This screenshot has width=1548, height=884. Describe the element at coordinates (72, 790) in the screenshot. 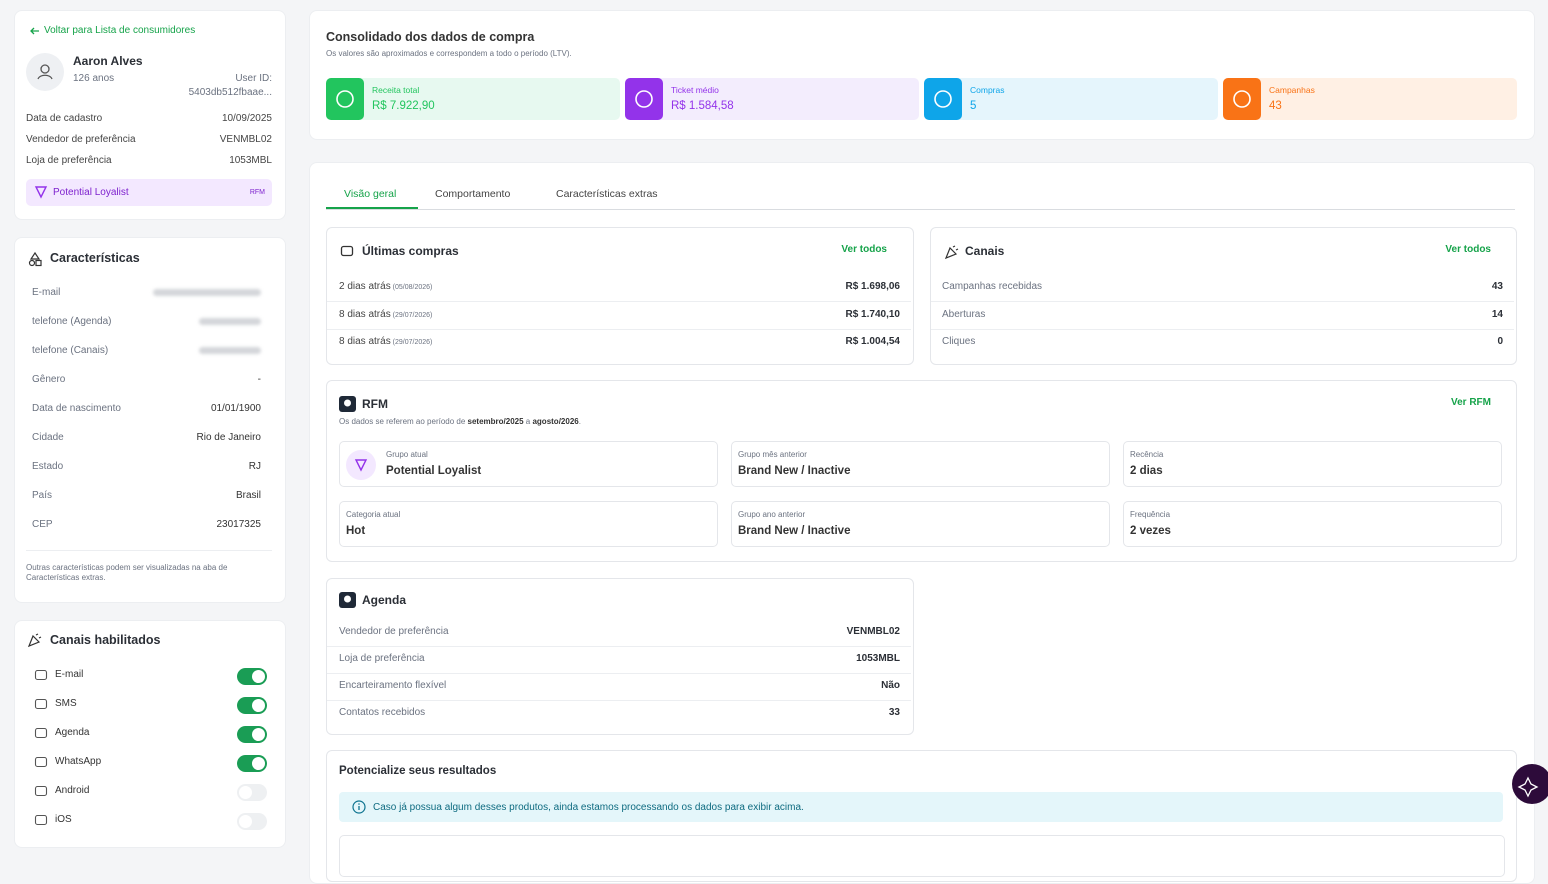

I see `channel-label: Android` at that location.